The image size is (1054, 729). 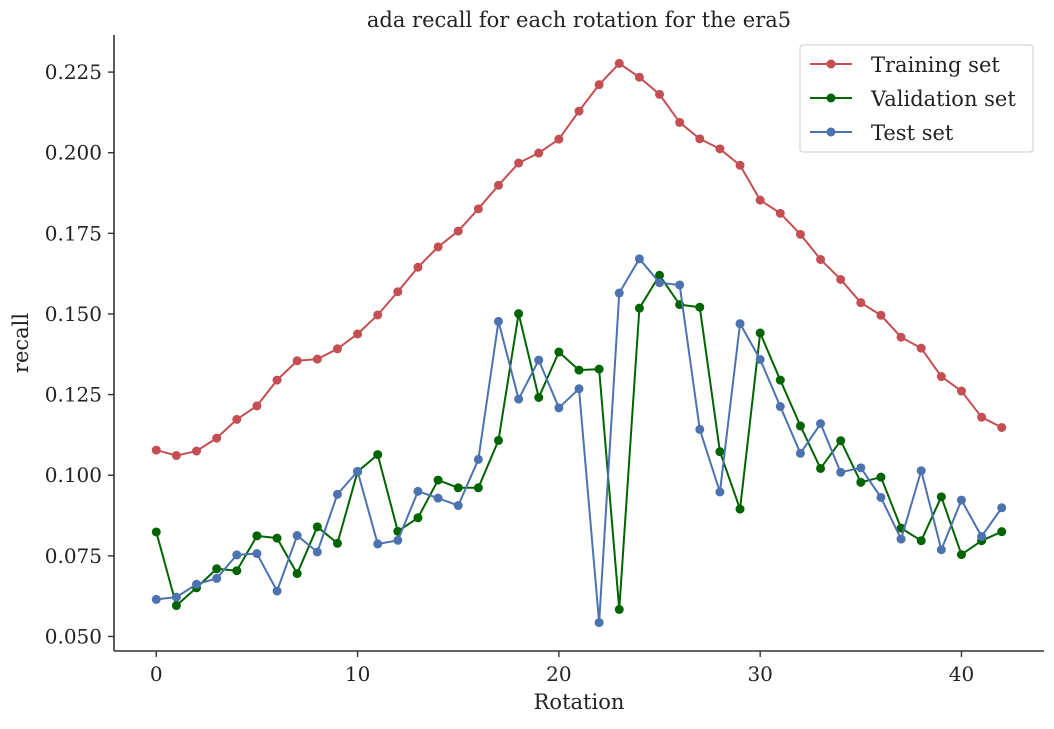 I want to click on legend-label-training: Training set, so click(x=935, y=65).